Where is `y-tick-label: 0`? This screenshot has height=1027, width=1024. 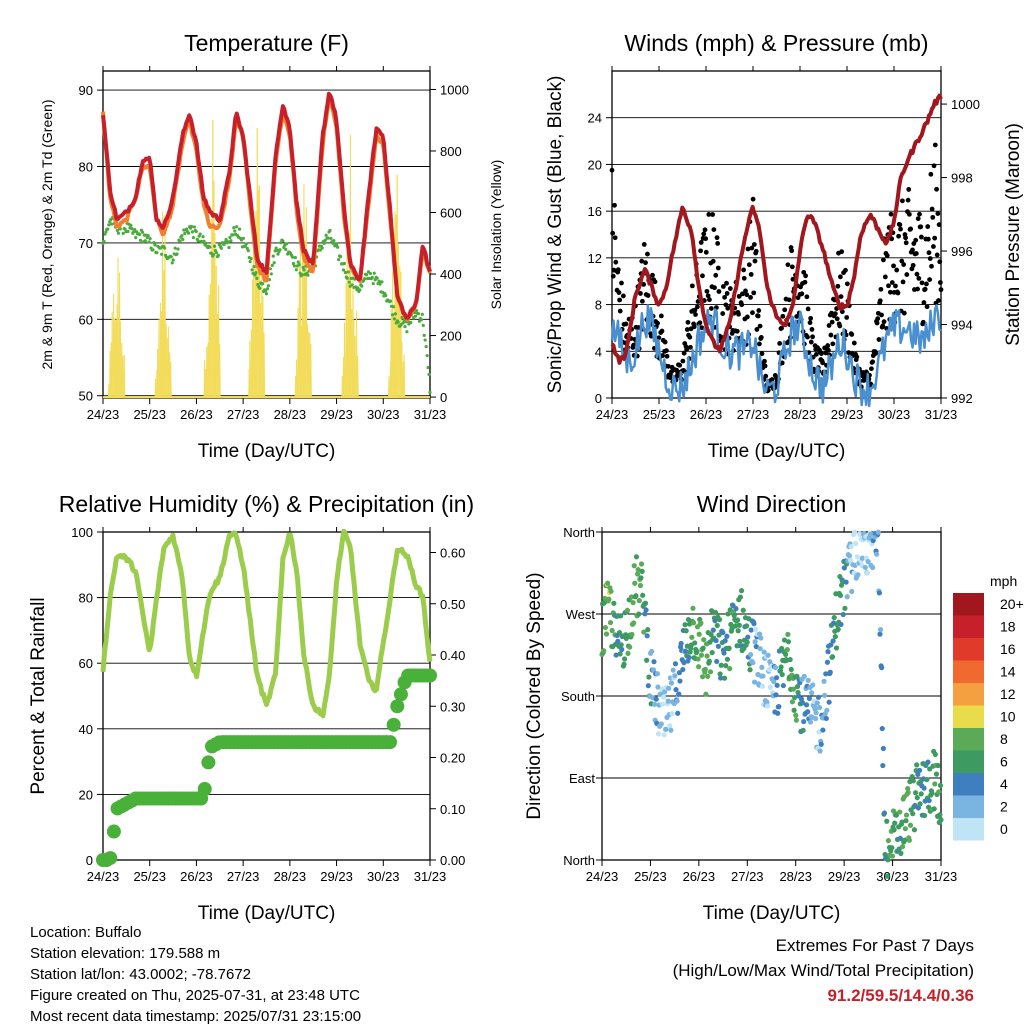
y-tick-label: 0 is located at coordinates (89, 860).